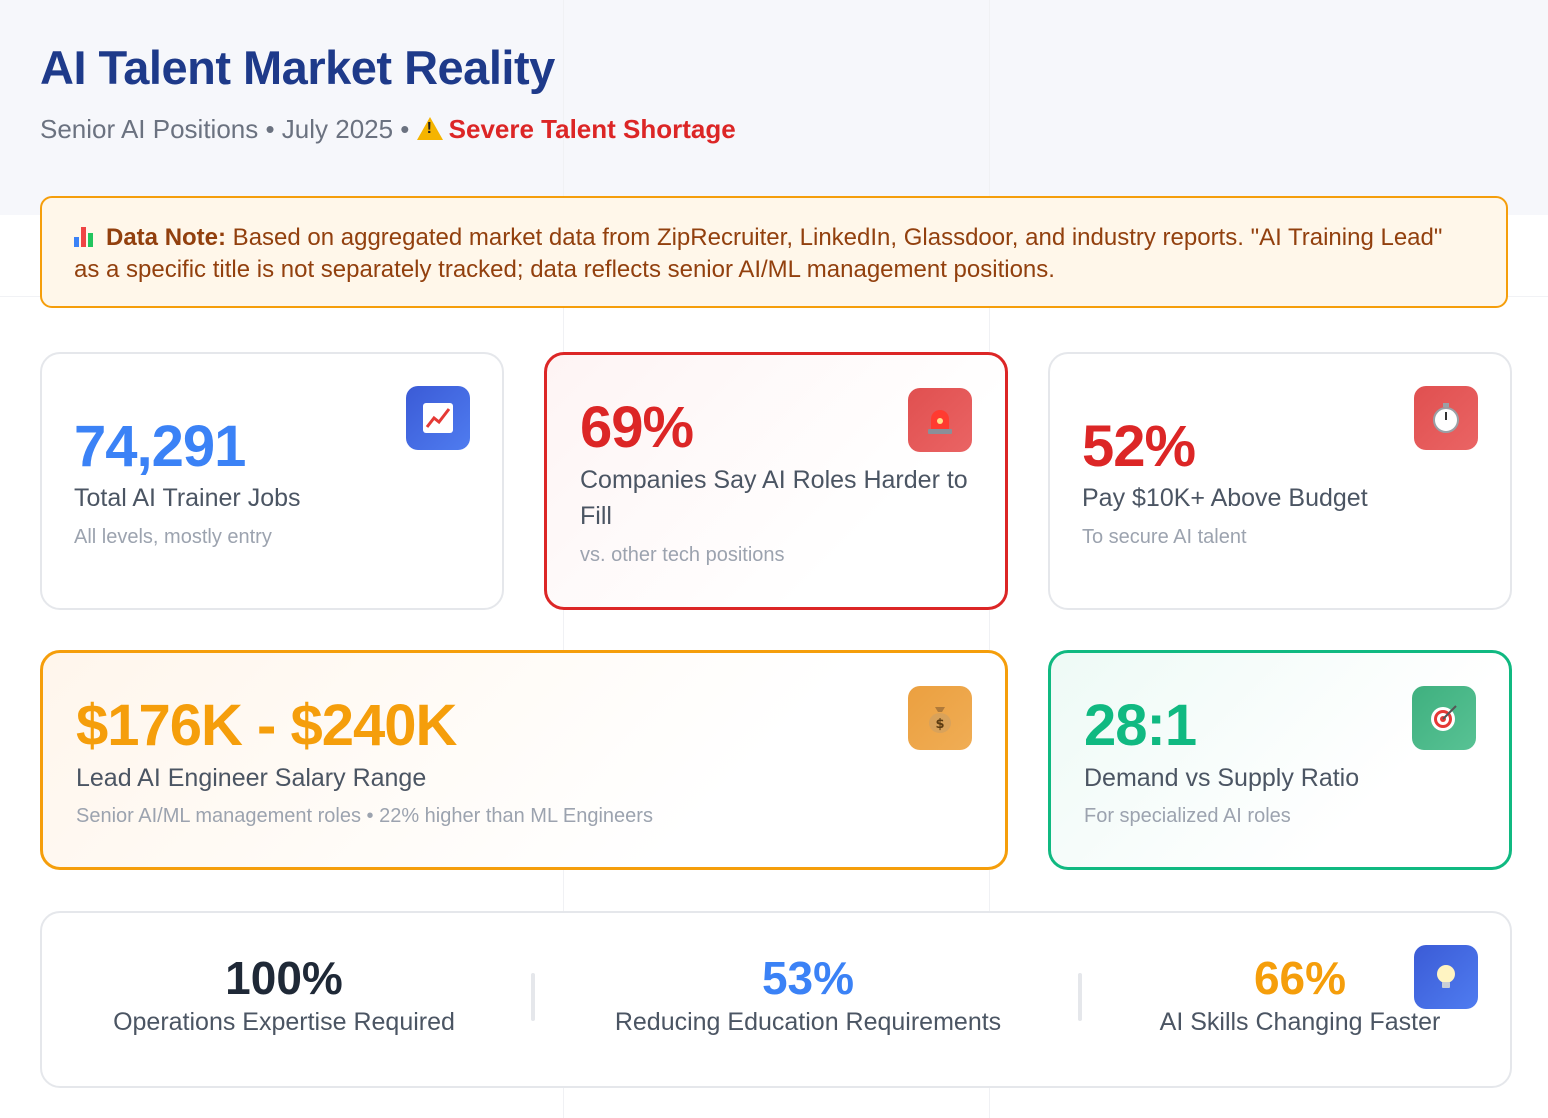  I want to click on harder-to-fill-subtext: vs. other tech positions, so click(682, 555).